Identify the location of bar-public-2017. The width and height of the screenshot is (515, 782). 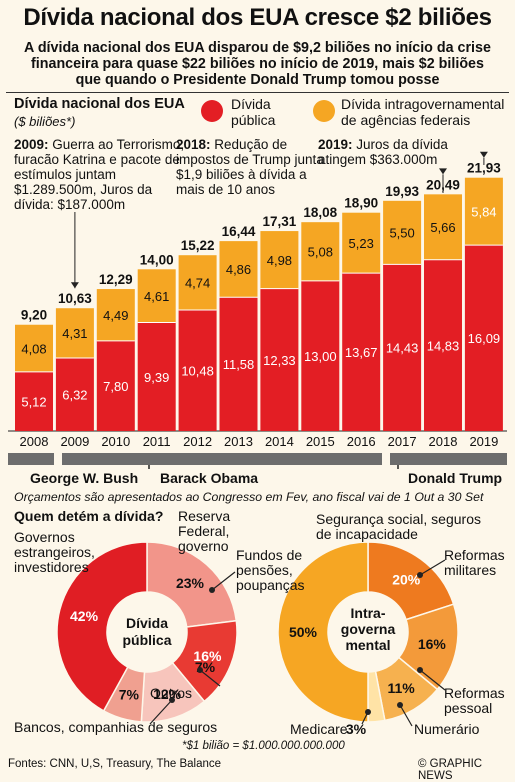
(402, 347).